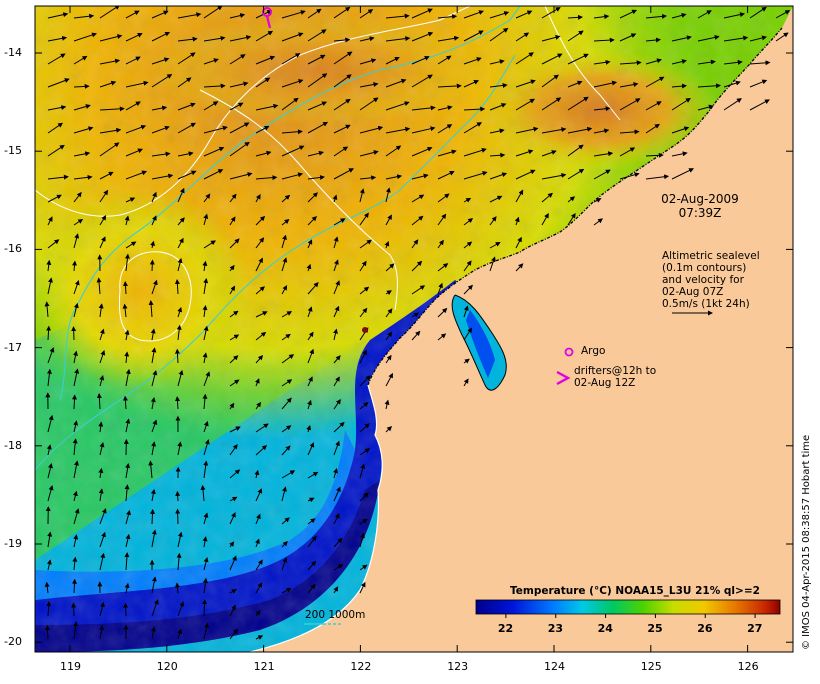 The height and width of the screenshot is (684, 820). I want to click on colorbar-title: Temperature (°C) NOAA15_L3U 21% ql>=2, so click(635, 591).